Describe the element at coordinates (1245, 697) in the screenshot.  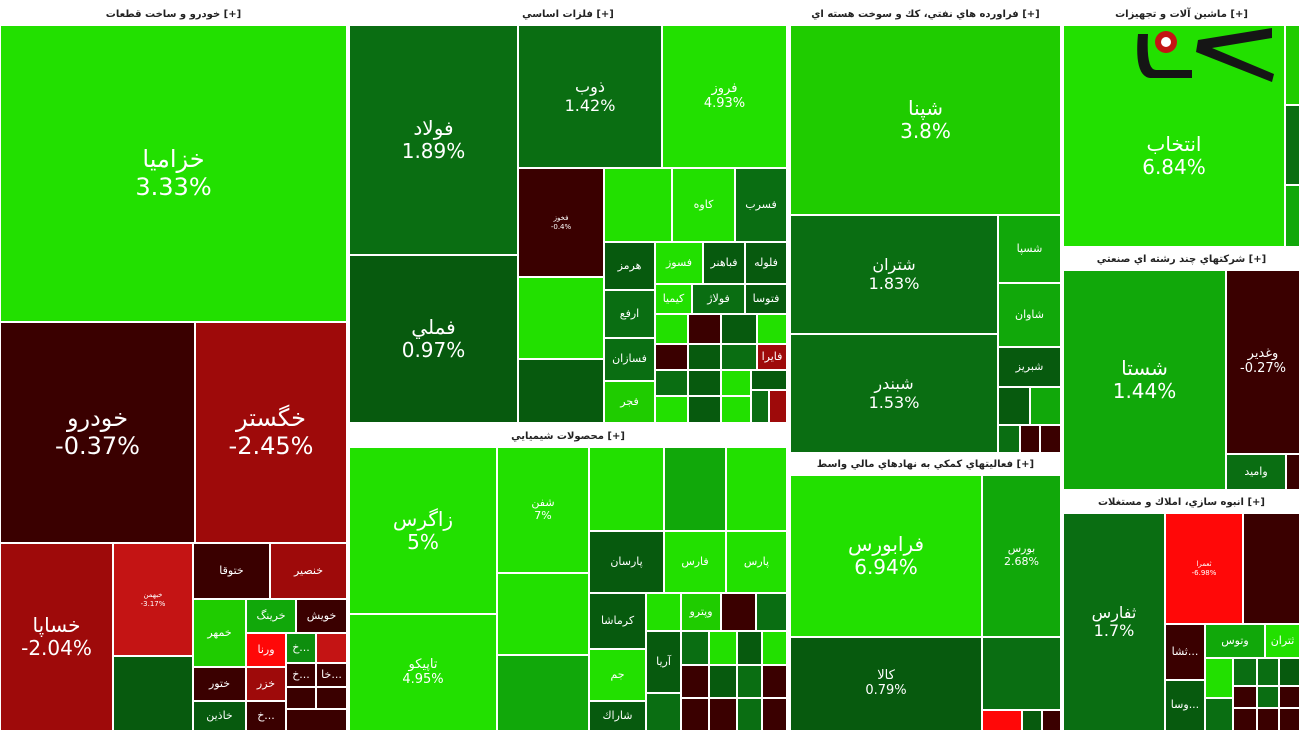
I see `tile-r6` at that location.